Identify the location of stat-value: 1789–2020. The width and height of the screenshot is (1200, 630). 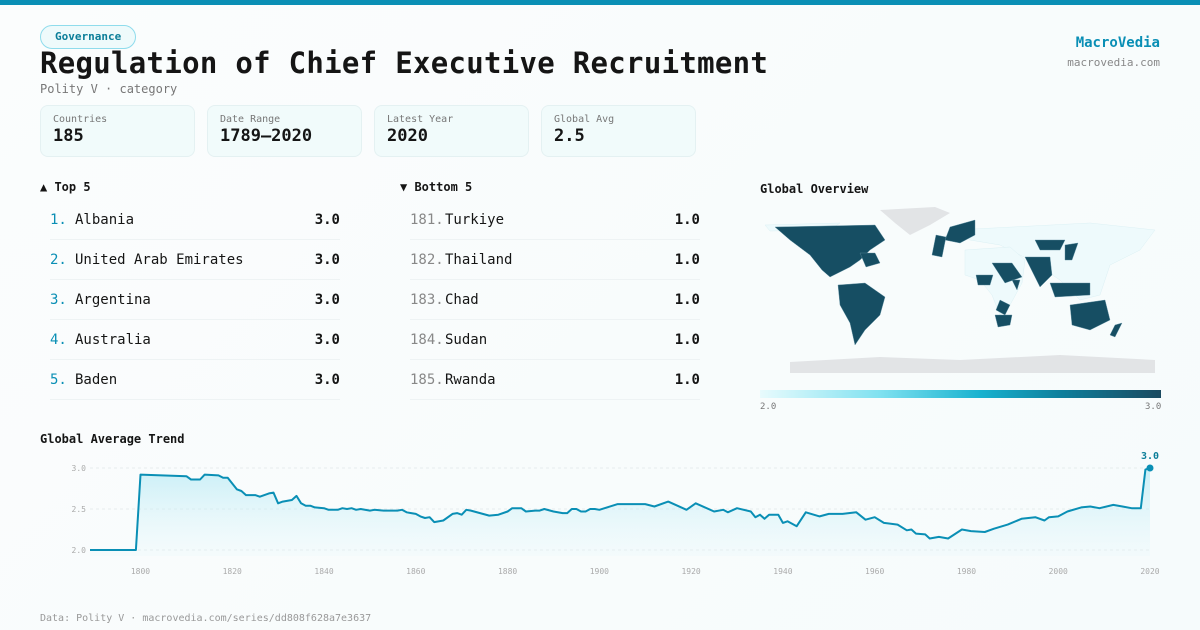
(266, 136).